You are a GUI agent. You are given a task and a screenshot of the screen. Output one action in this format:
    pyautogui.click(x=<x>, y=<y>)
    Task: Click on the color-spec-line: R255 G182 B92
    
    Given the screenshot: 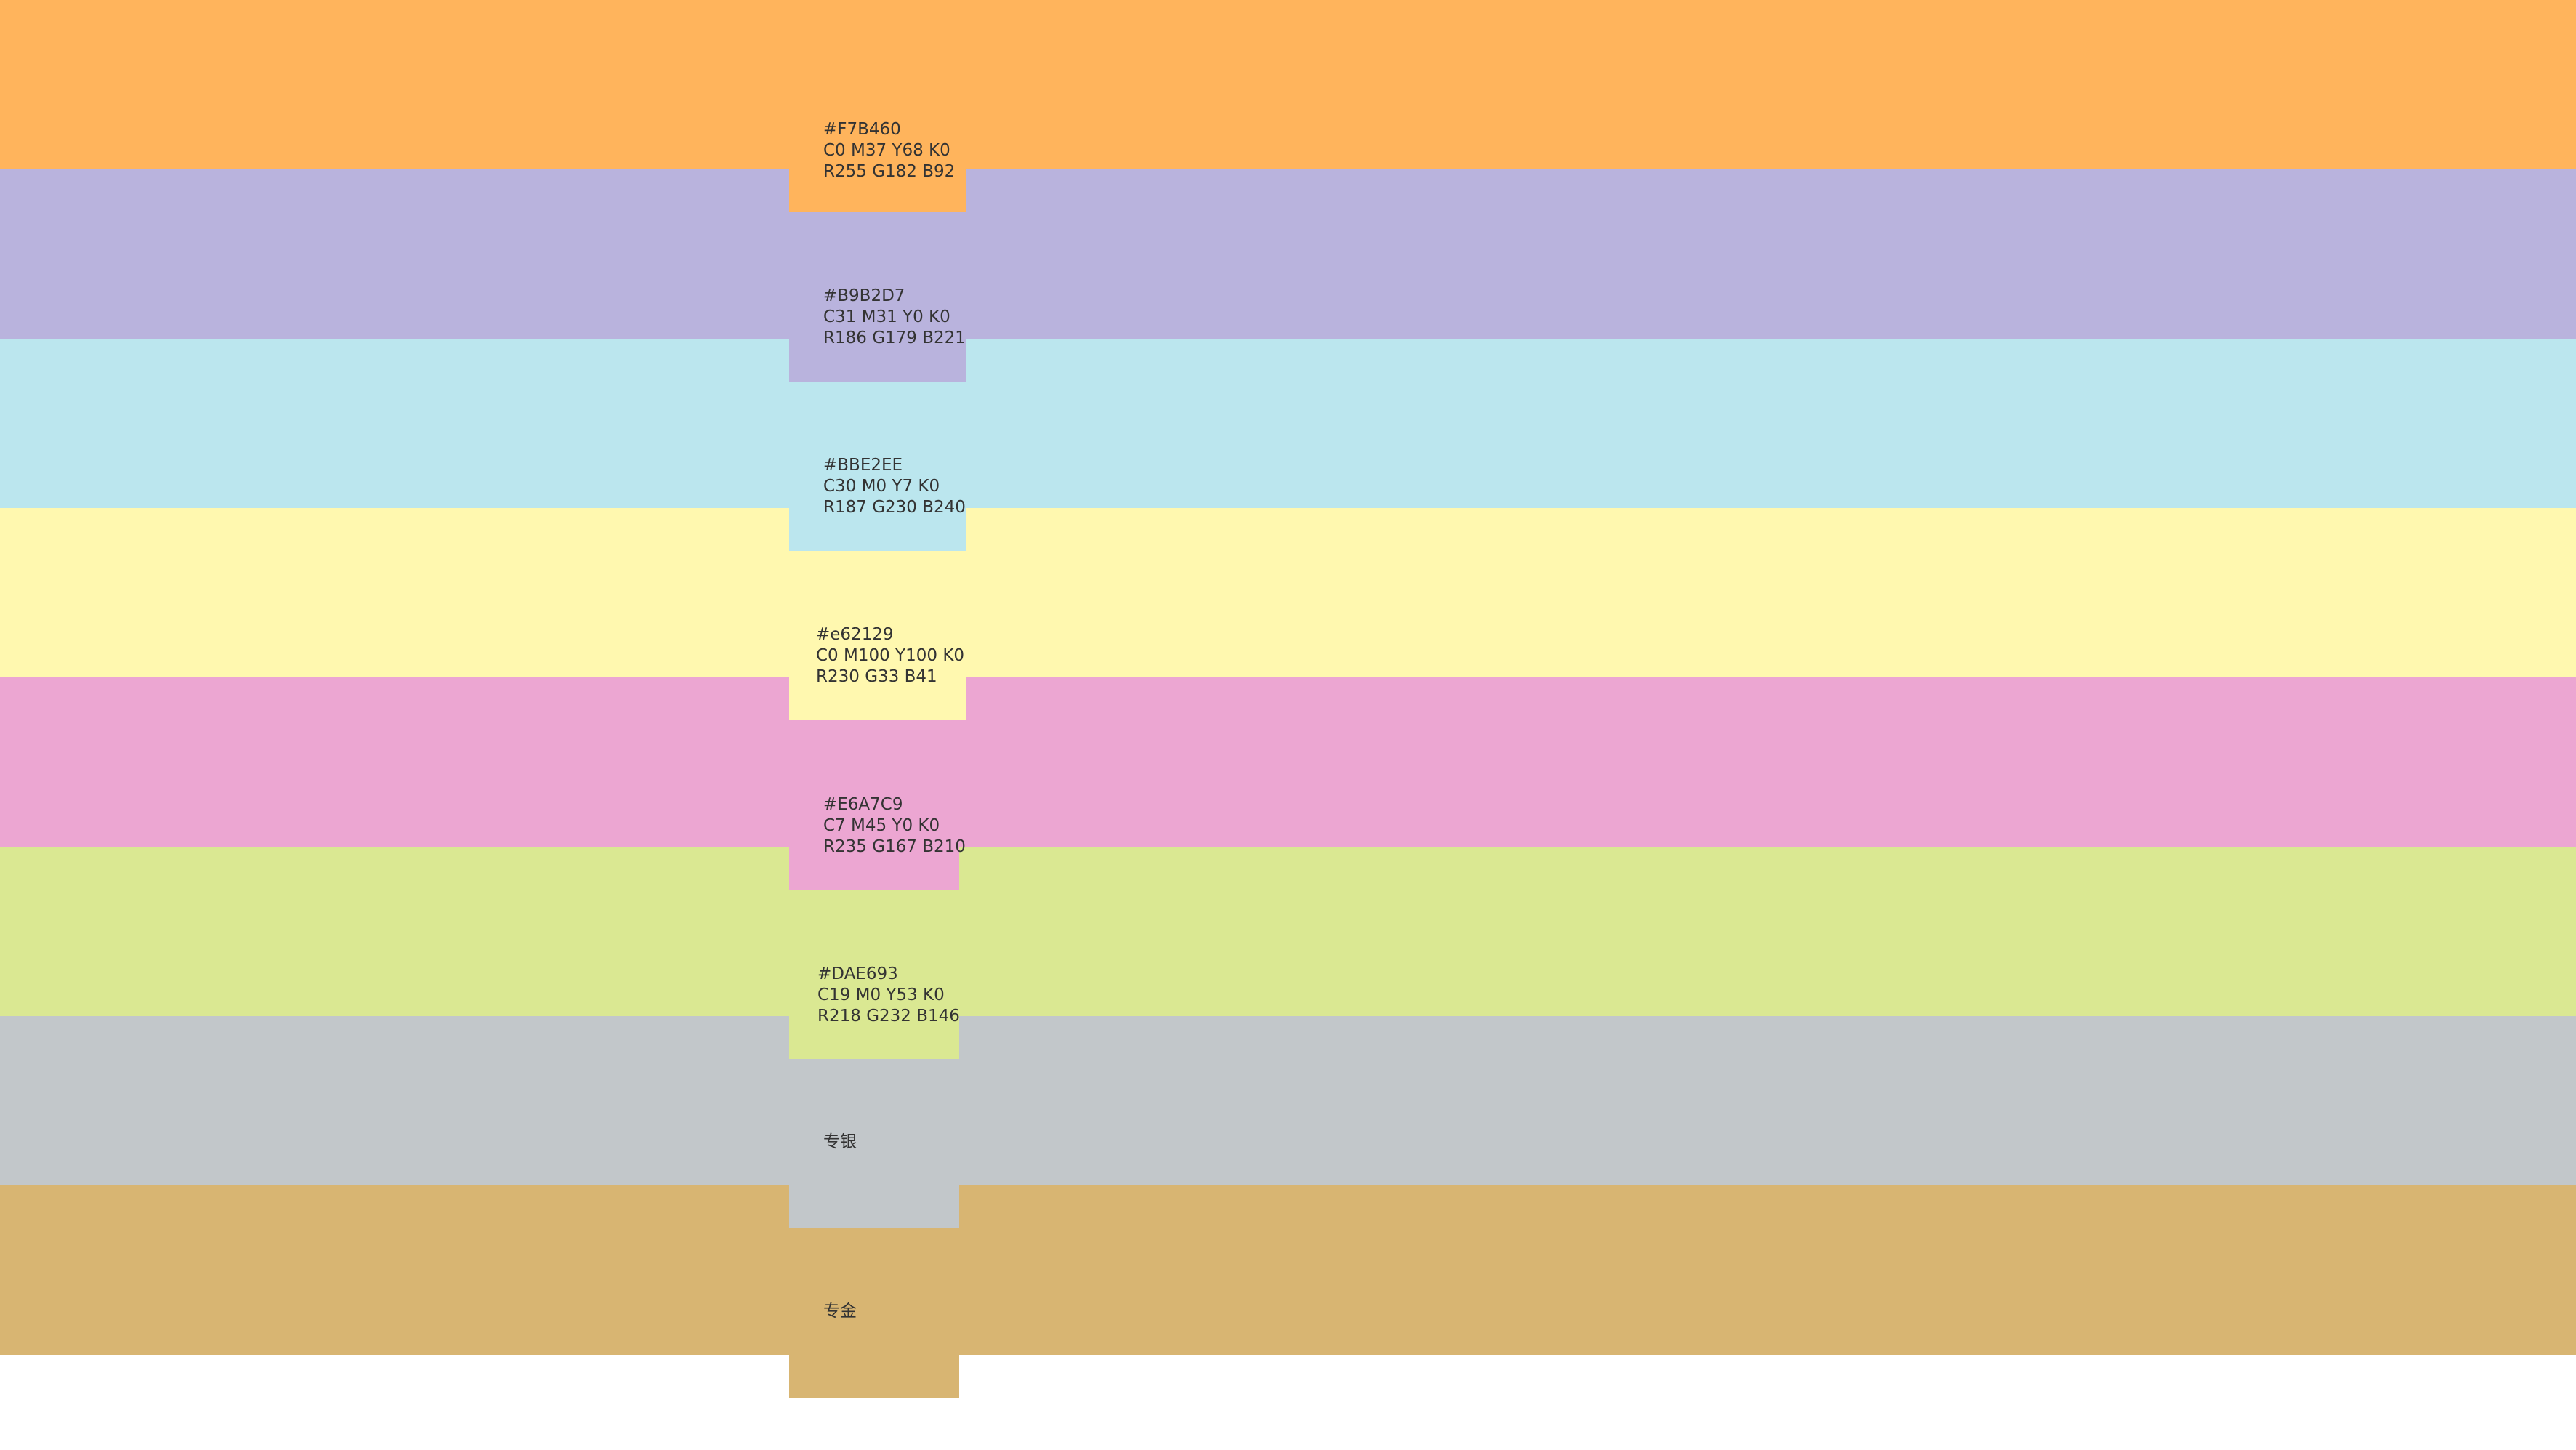 What is the action you would take?
    pyautogui.click(x=890, y=171)
    